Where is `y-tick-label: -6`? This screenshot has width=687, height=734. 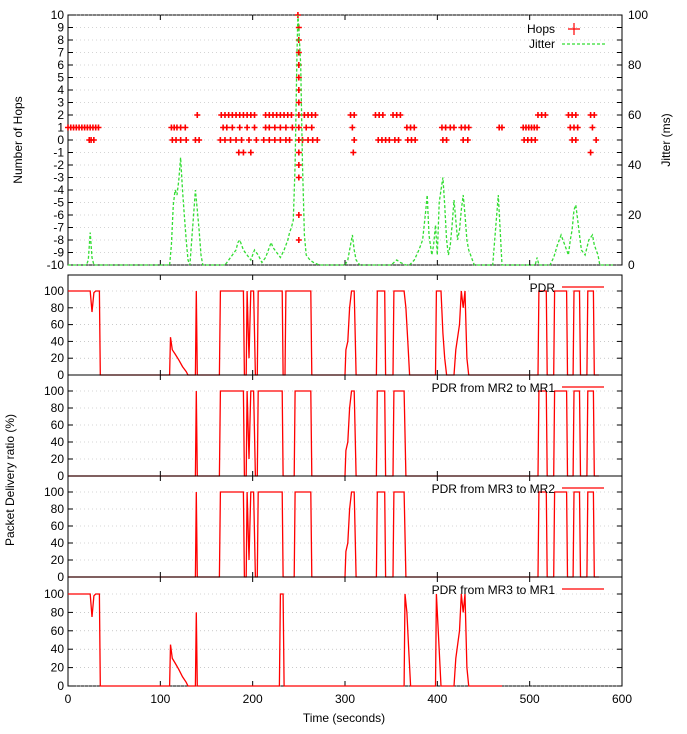 y-tick-label: -6 is located at coordinates (58, 215).